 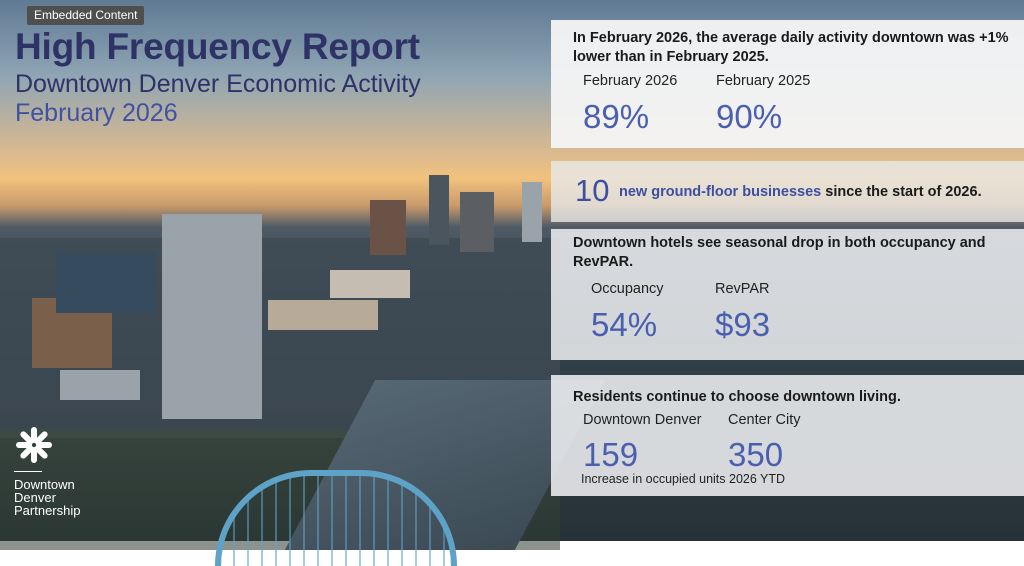 I want to click on embedded-content-badge: Embedded Content, so click(x=86, y=15).